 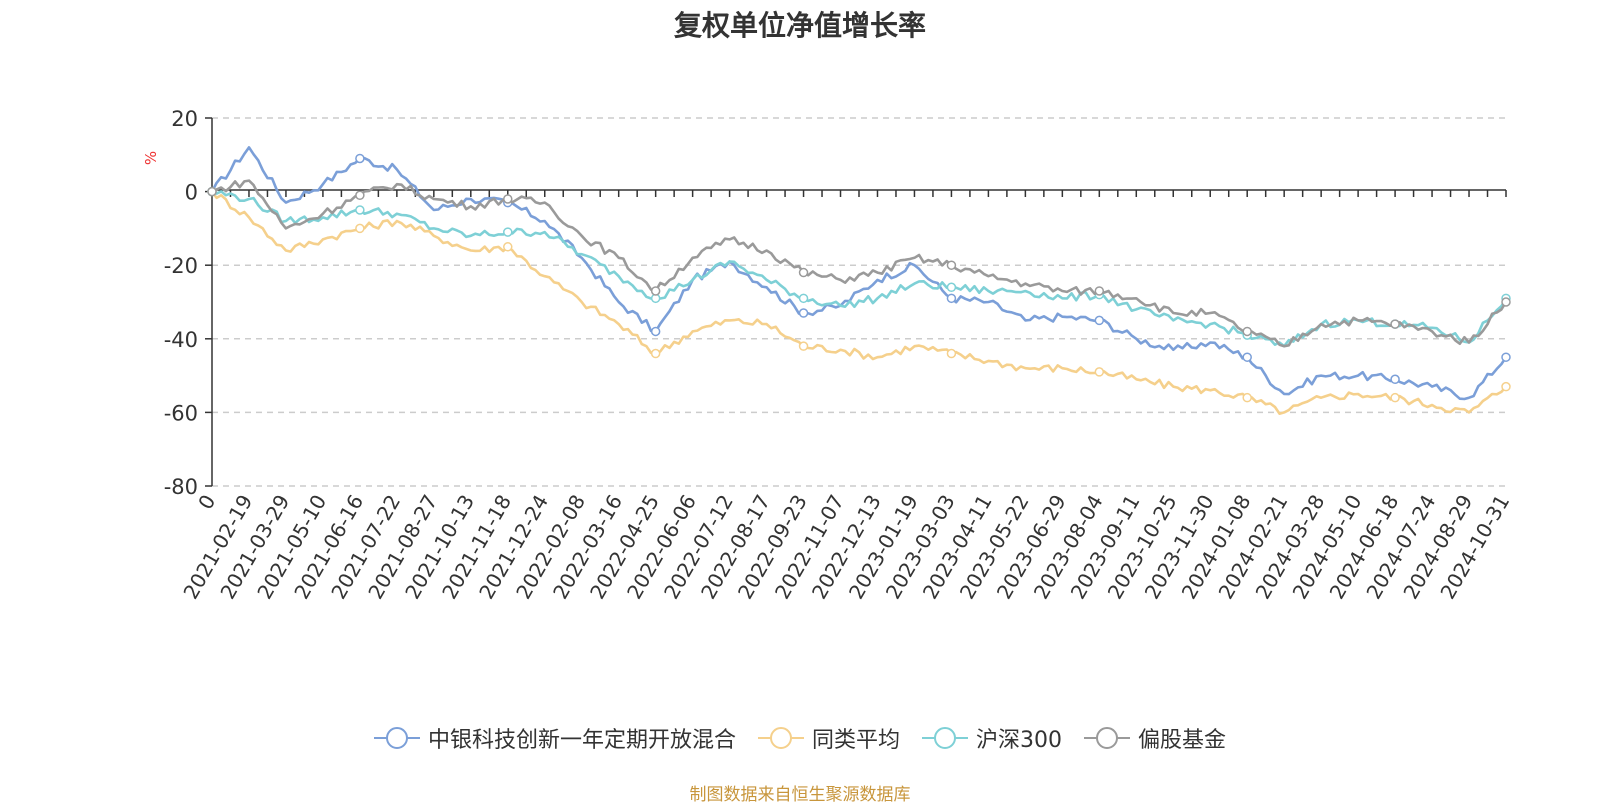 I want to click on legend-label: 同类平均, so click(x=855, y=740).